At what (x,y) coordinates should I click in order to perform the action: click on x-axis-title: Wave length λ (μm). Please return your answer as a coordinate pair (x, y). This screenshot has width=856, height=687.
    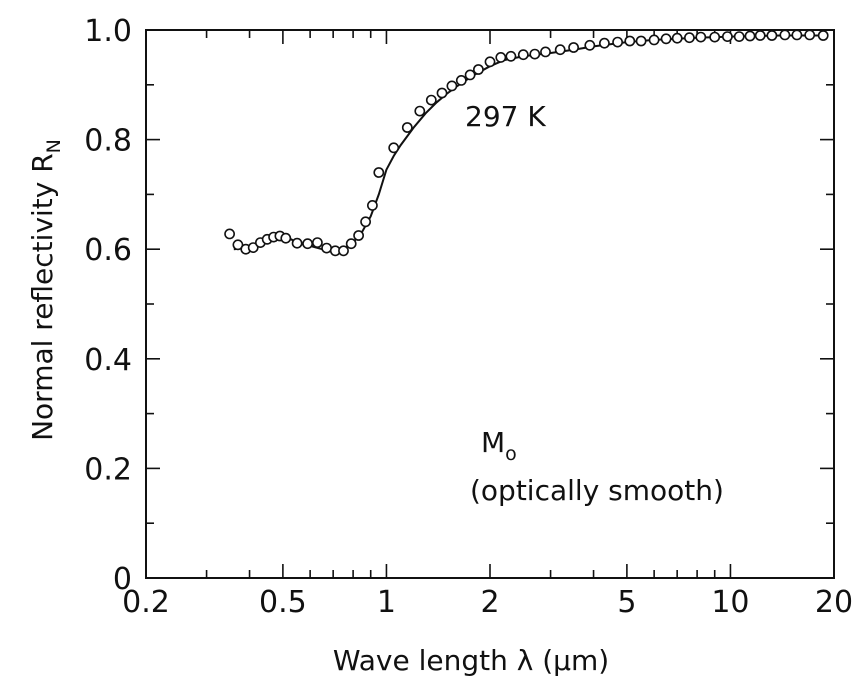
    Looking at the image, I should click on (471, 660).